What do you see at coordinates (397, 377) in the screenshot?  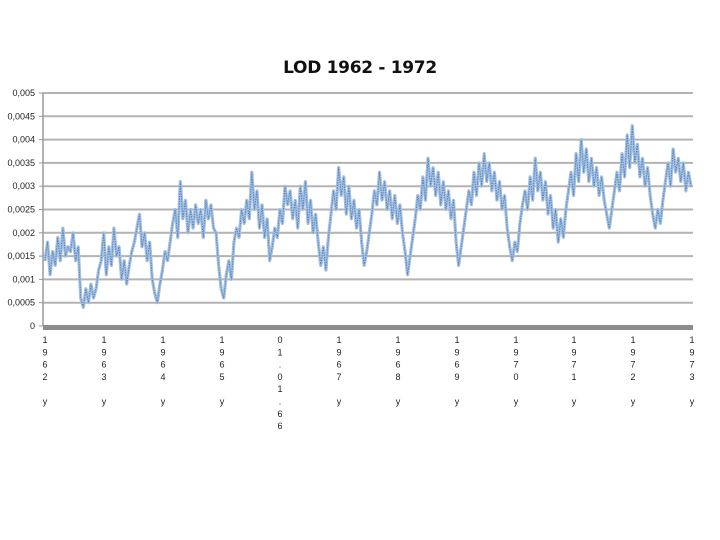 I see `svg-text: 8` at bounding box center [397, 377].